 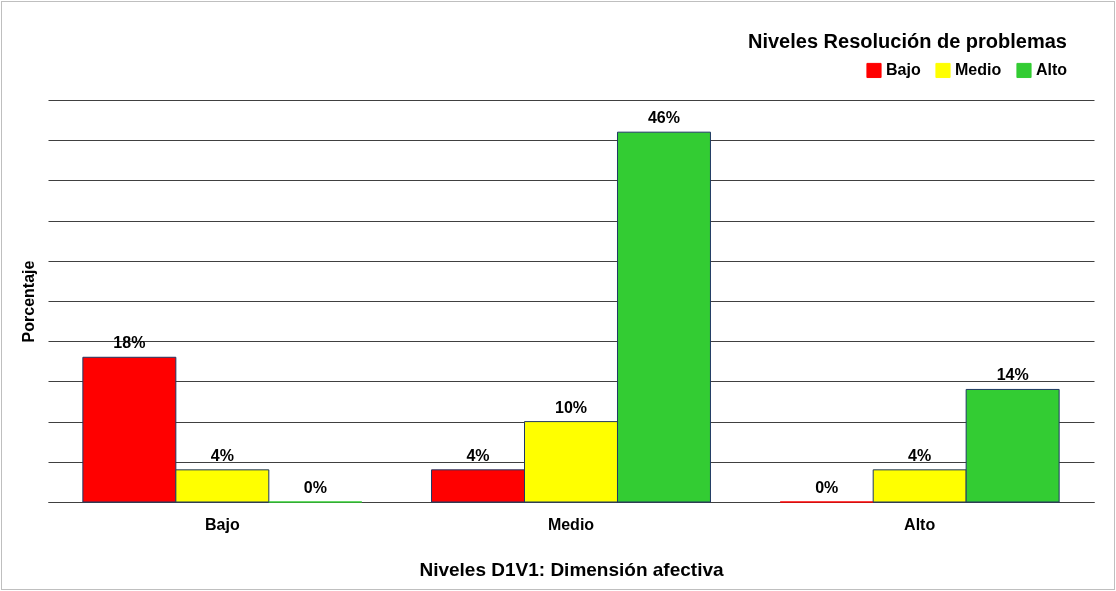 What do you see at coordinates (978, 70) in the screenshot?
I see `legend-label: Medio` at bounding box center [978, 70].